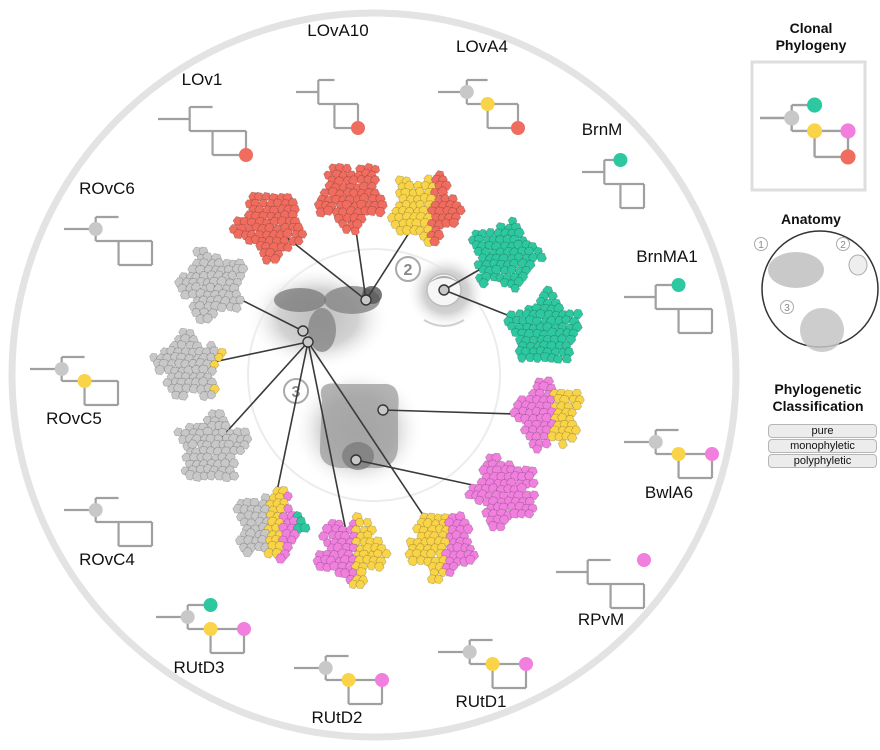 This screenshot has height=750, width=880. I want to click on blob-rutd2, so click(352, 551).